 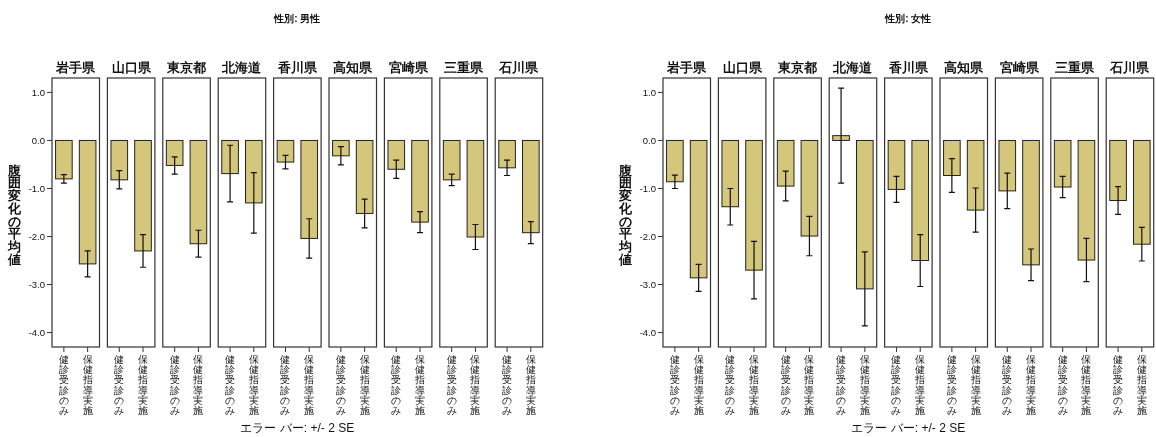 I want to click on text: 性別: 男性, so click(x=297, y=18).